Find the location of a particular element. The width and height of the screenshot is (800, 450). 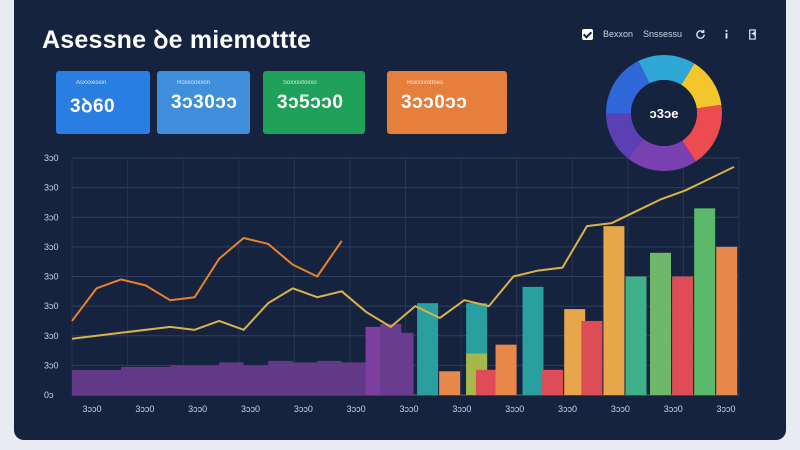

filter-checkbox is located at coordinates (587, 34).